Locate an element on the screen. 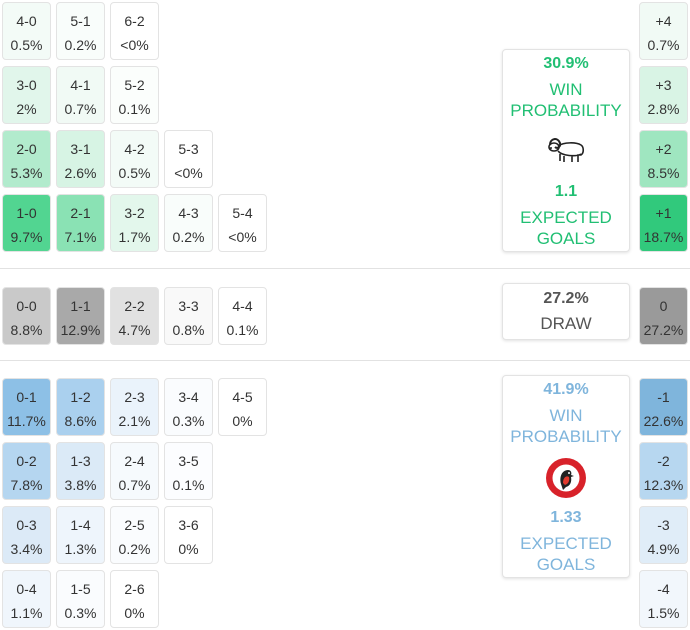 The width and height of the screenshot is (690, 630). score-label: 2-1 is located at coordinates (80, 213).